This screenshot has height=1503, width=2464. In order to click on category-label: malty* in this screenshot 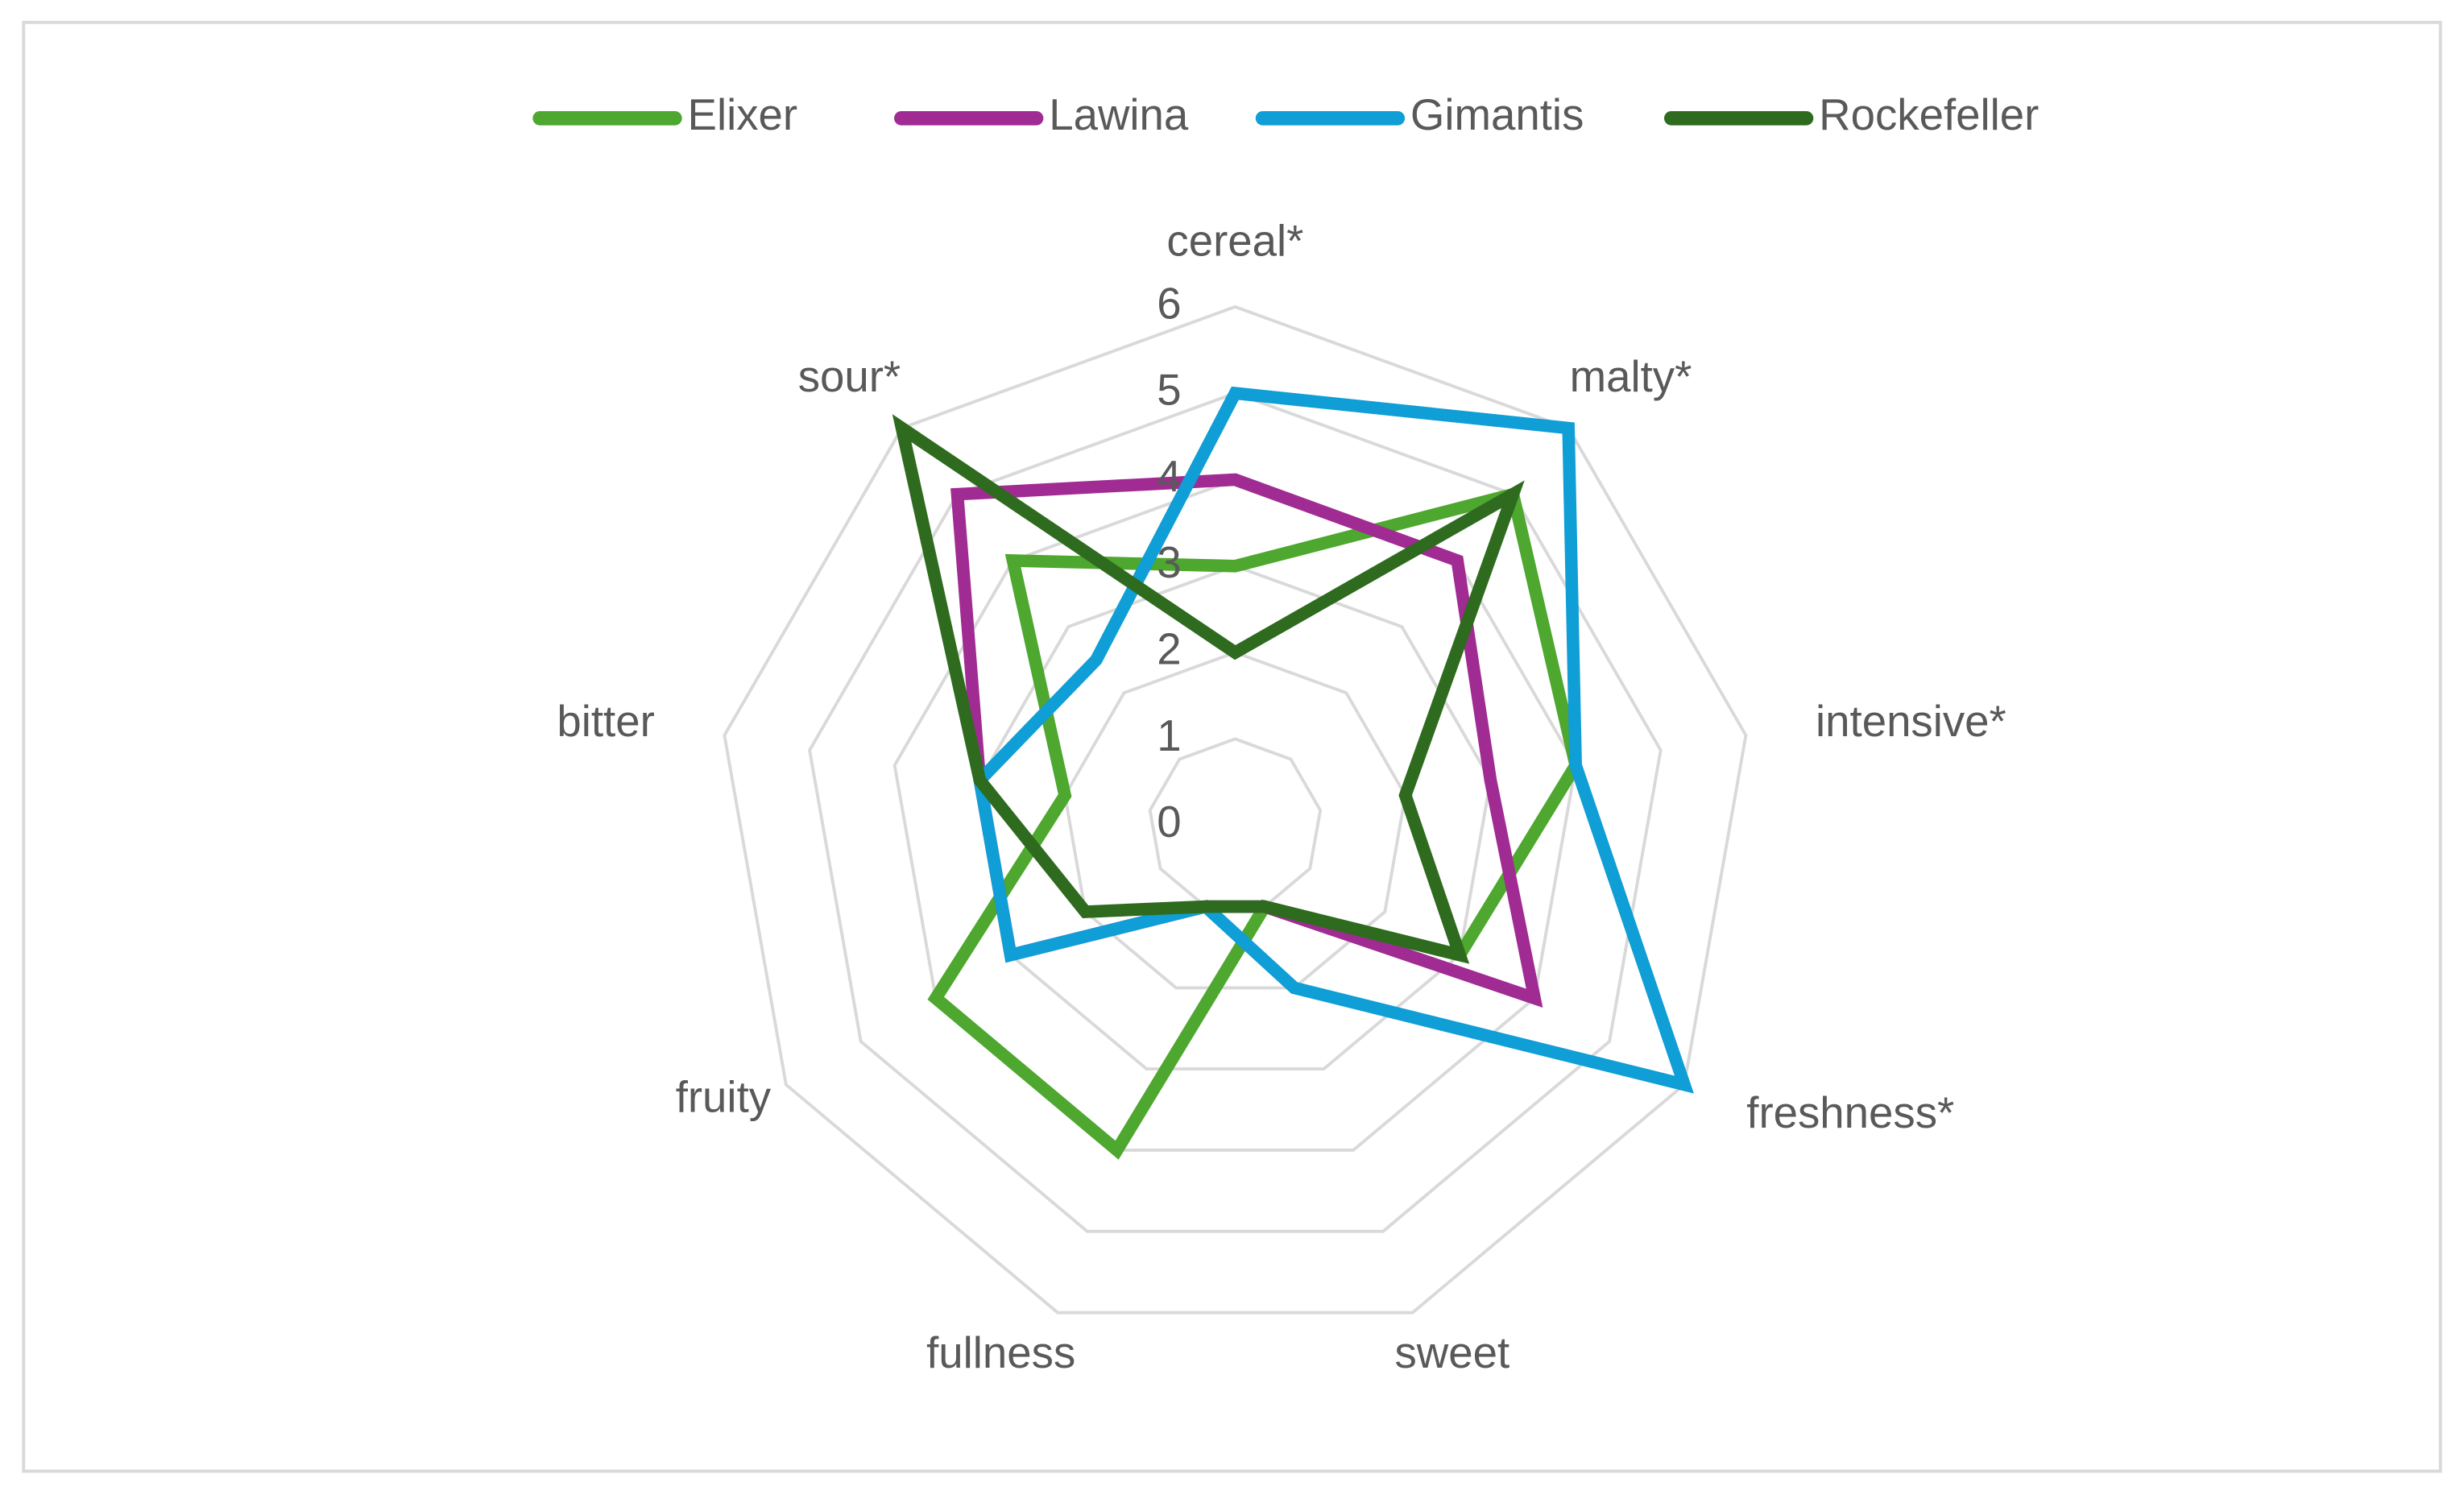, I will do `click(1631, 376)`.